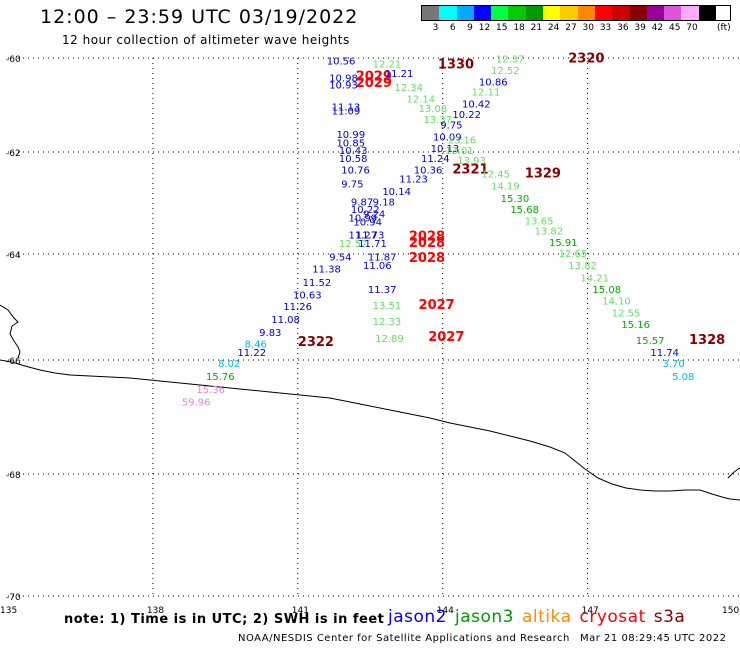 This screenshot has height=650, width=740. Describe the element at coordinates (387, 64) in the screenshot. I see `swh-value-label: 12.21` at that location.